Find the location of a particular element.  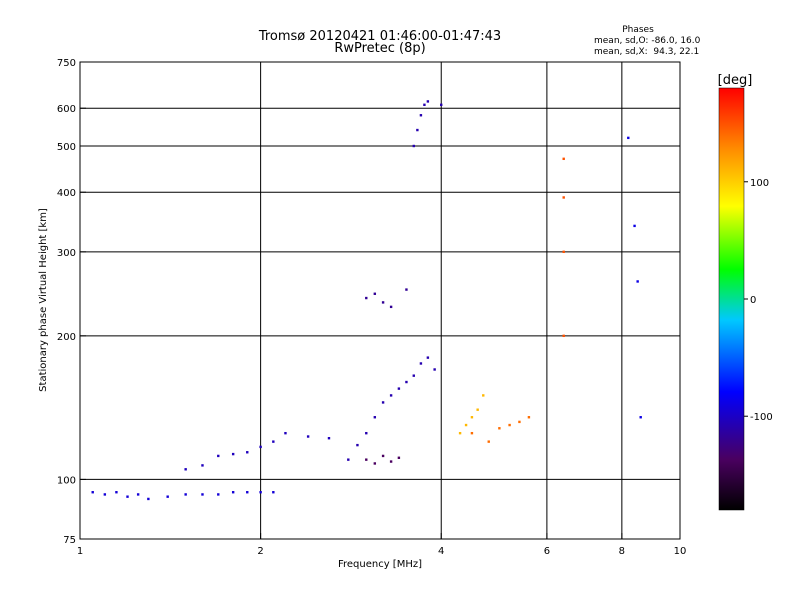

x-tick-label: 8 is located at coordinates (622, 551).